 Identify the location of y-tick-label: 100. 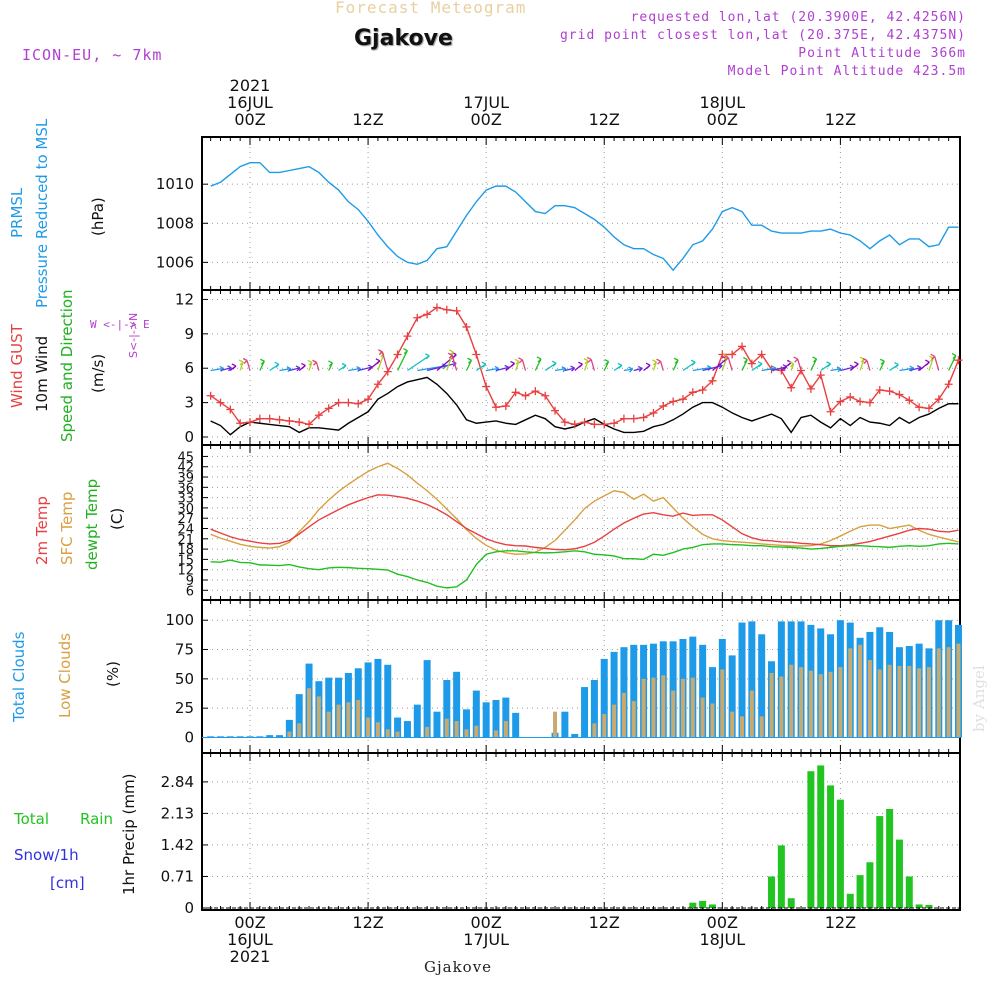
(179, 620).